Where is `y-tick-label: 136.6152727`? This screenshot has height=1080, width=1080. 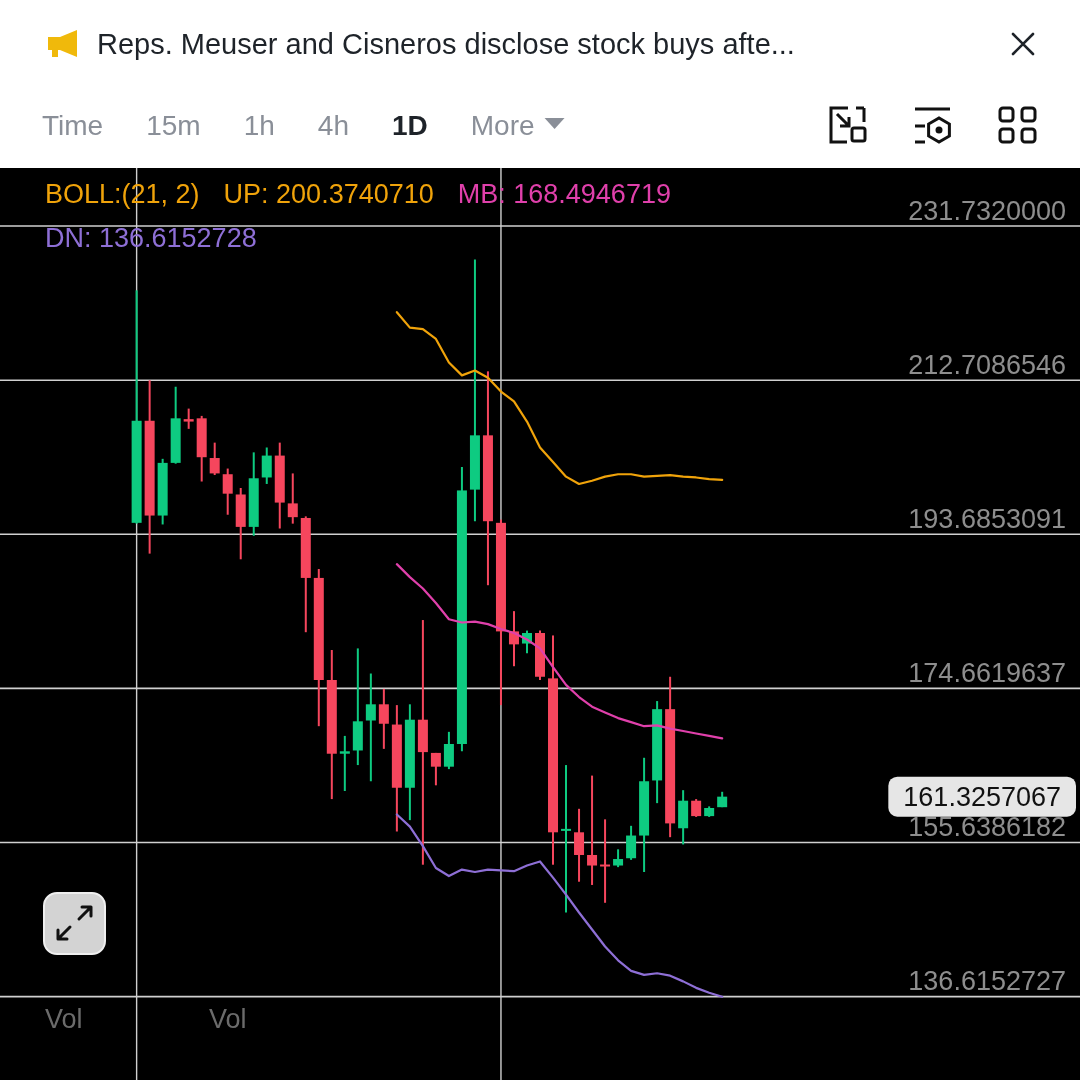
y-tick-label: 136.6152727 is located at coordinates (987, 981).